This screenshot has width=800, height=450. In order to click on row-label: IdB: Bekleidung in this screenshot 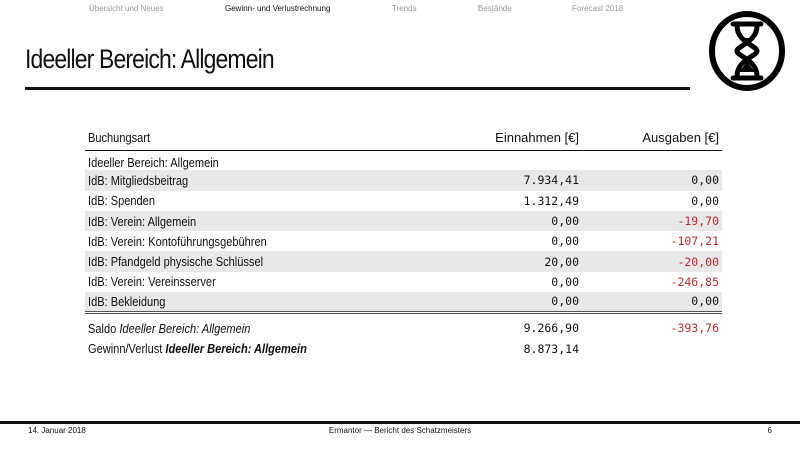, I will do `click(270, 302)`.